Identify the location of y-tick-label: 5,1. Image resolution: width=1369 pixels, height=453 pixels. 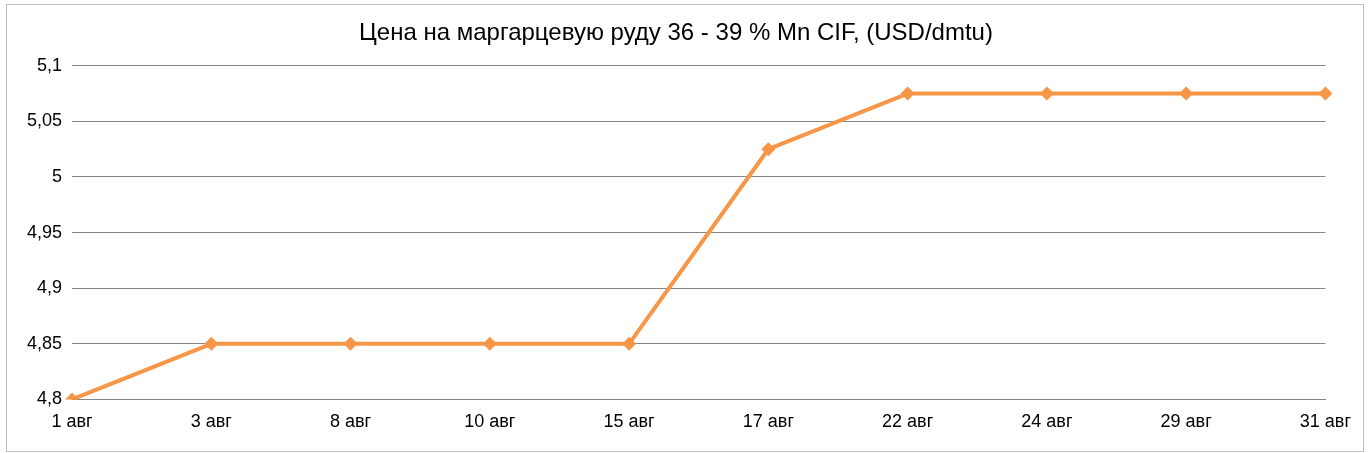
(50, 64).